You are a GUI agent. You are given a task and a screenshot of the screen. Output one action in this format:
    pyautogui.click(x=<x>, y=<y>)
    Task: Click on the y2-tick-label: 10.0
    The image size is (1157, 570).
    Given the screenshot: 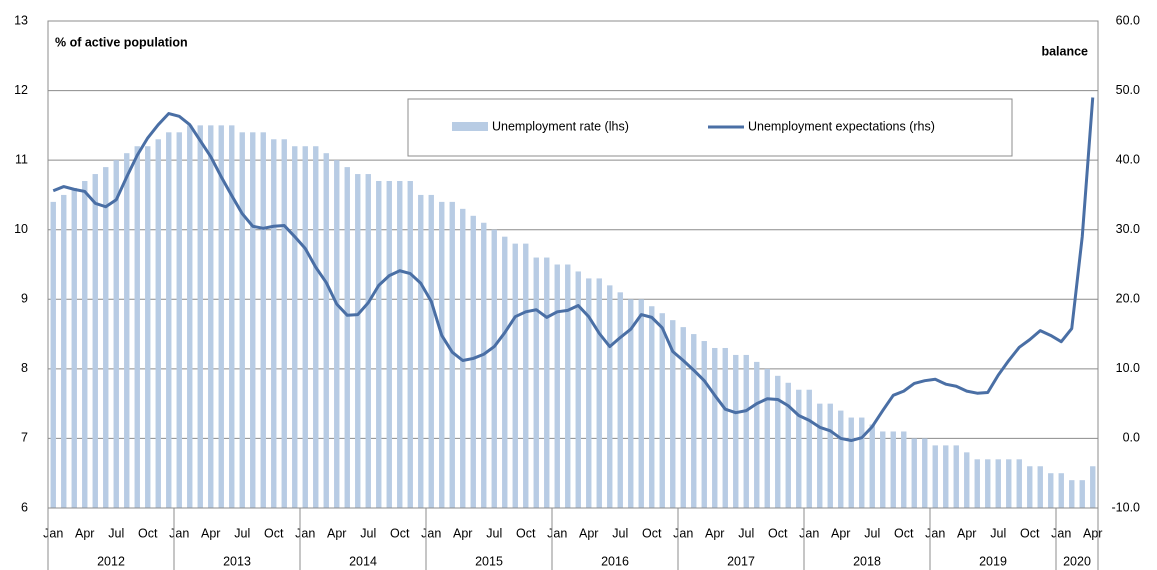 What is the action you would take?
    pyautogui.click(x=1128, y=368)
    